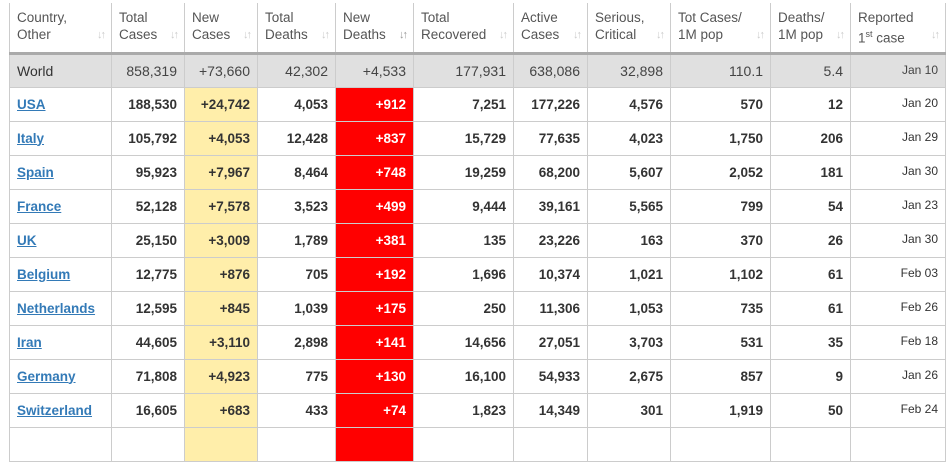 The width and height of the screenshot is (950, 462). What do you see at coordinates (463, 206) in the screenshot?
I see `cell-total-recovered: 9,444` at bounding box center [463, 206].